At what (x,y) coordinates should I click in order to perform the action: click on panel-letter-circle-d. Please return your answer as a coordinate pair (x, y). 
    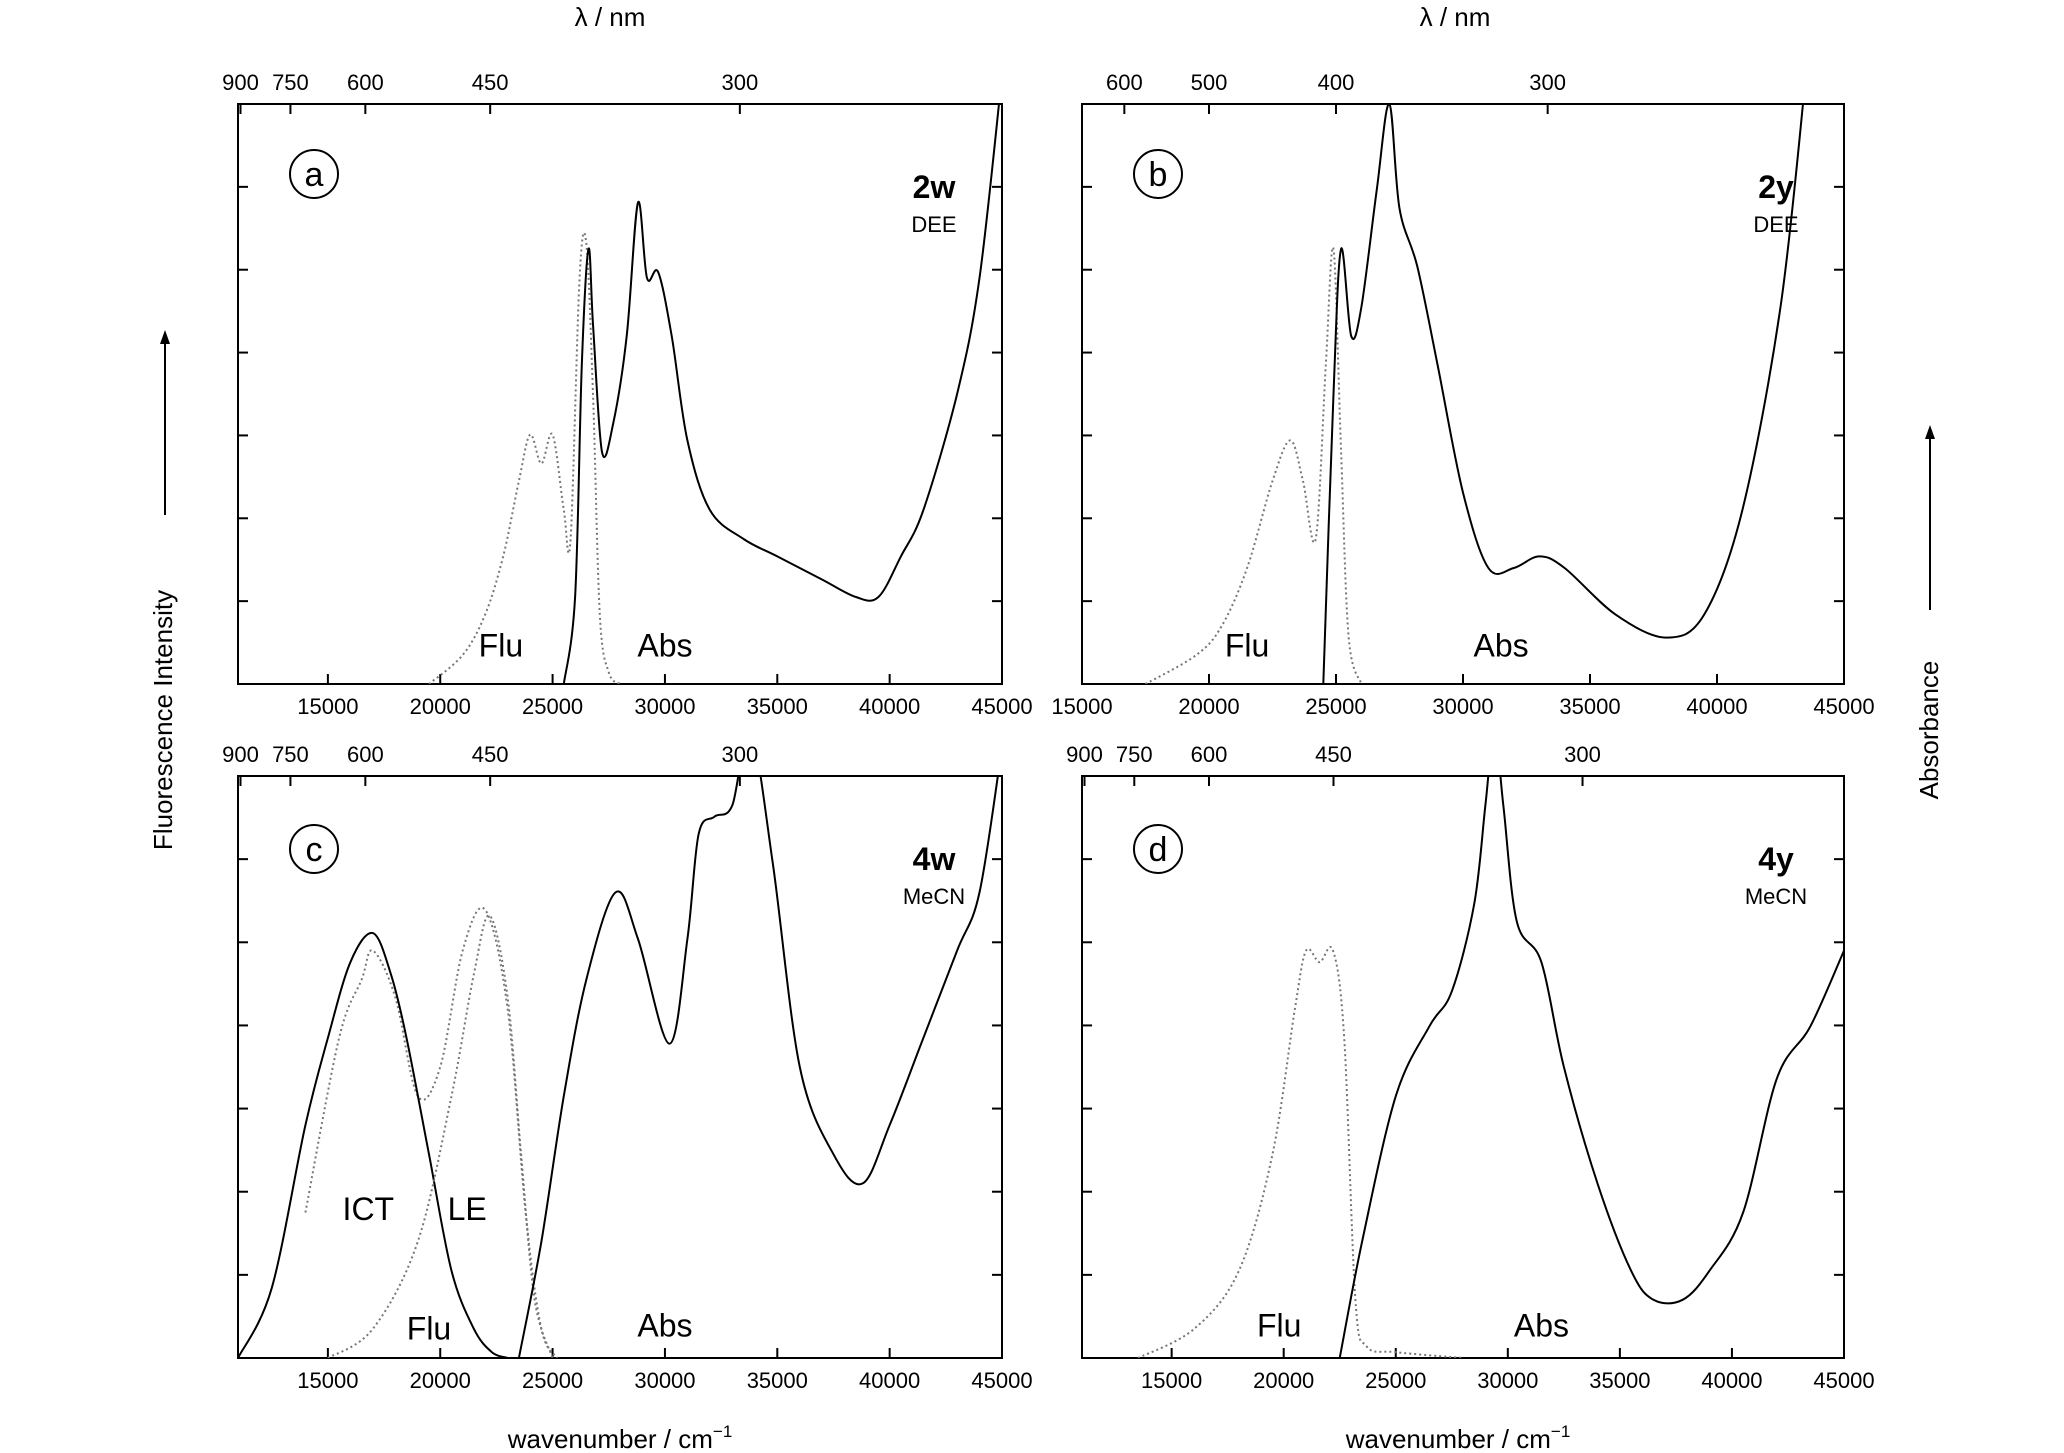
    Looking at the image, I should click on (1158, 849).